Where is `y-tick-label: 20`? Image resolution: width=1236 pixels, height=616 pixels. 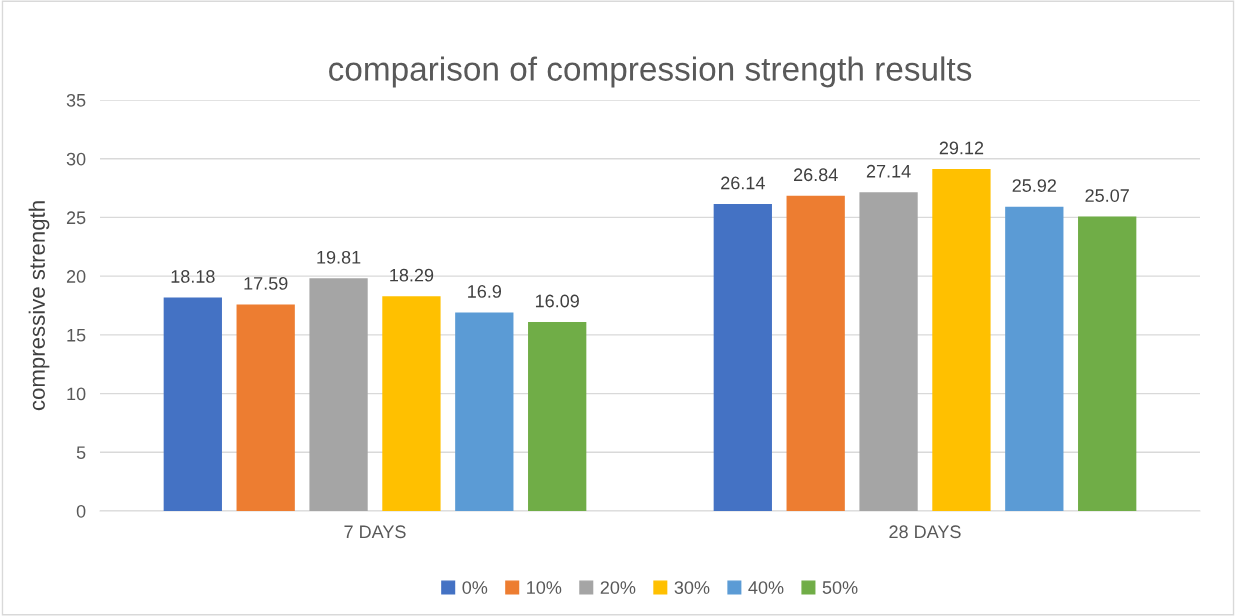 y-tick-label: 20 is located at coordinates (76, 276).